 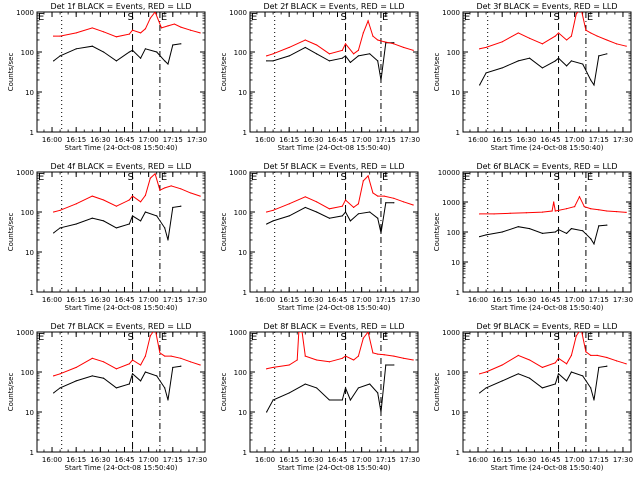 I want to click on x-tick-label: 17:15, so click(x=173, y=460).